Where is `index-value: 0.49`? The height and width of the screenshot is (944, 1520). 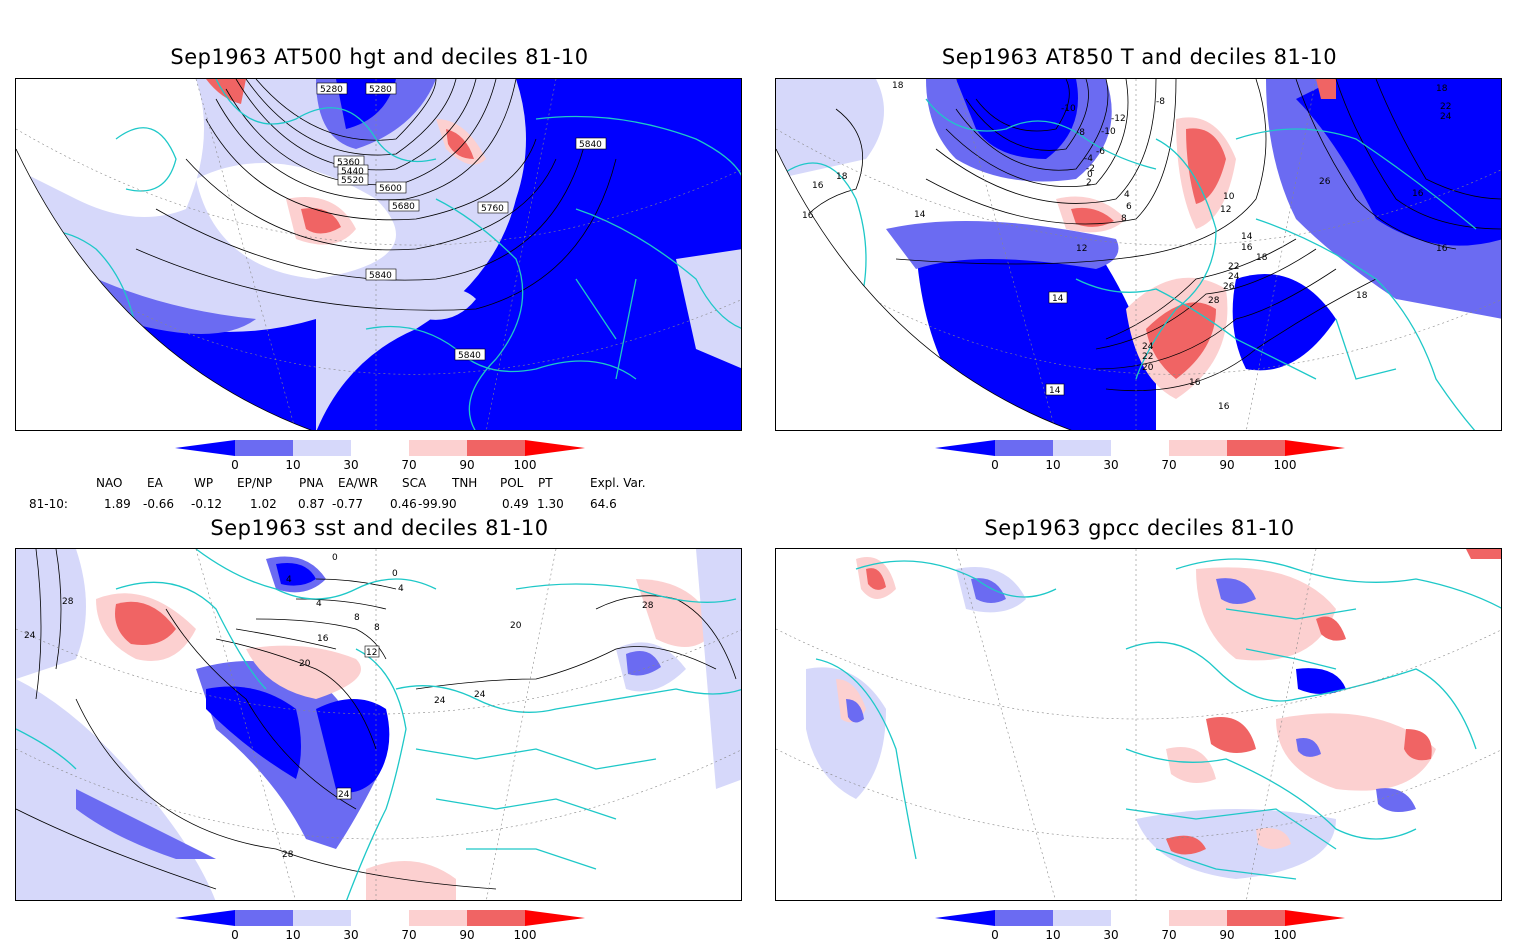
index-value: 0.49 is located at coordinates (515, 504).